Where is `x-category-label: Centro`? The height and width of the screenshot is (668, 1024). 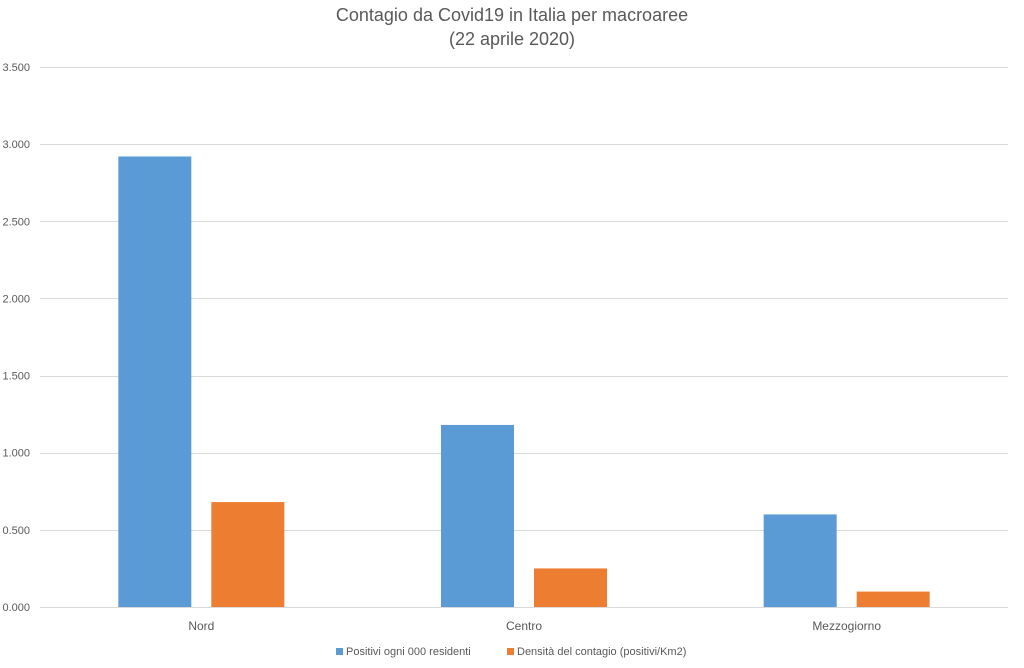 x-category-label: Centro is located at coordinates (524, 626).